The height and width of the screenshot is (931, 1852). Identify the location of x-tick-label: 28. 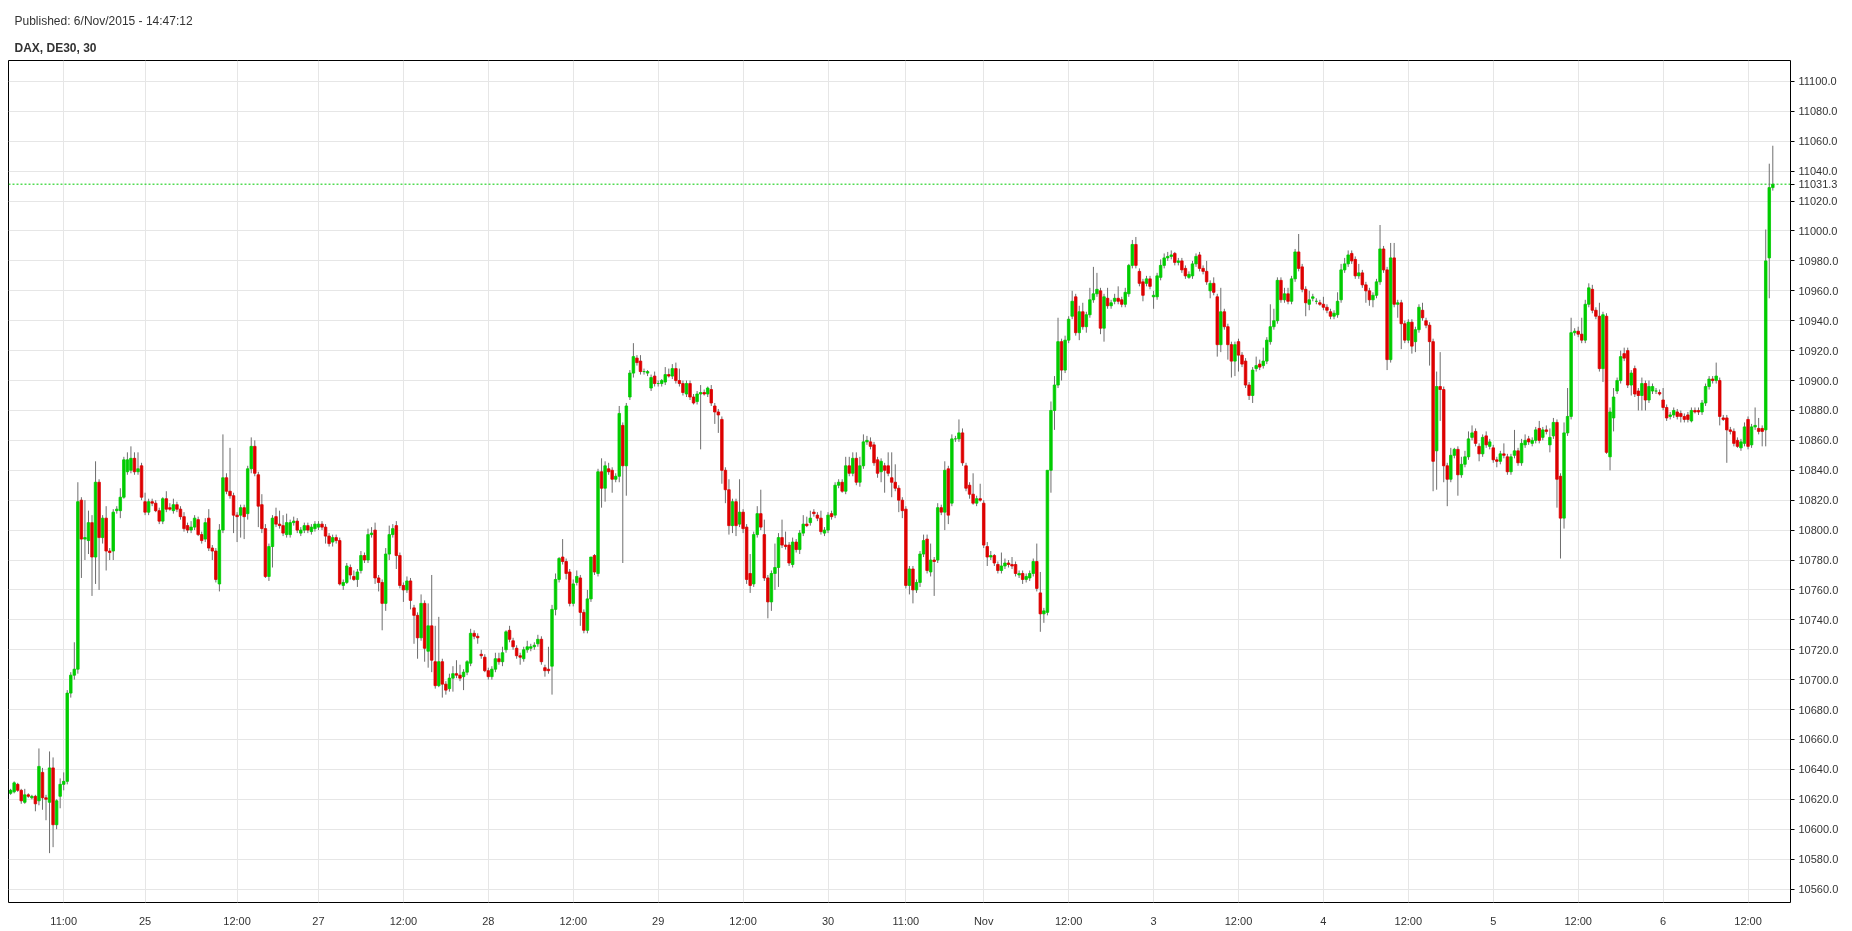
(488, 920).